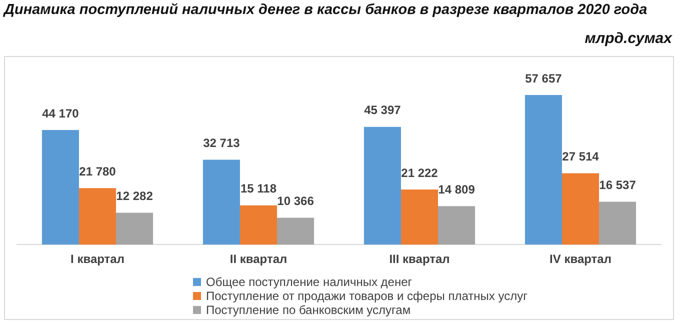  Describe the element at coordinates (61, 113) in the screenshot. I see `data-label: 44 170` at that location.